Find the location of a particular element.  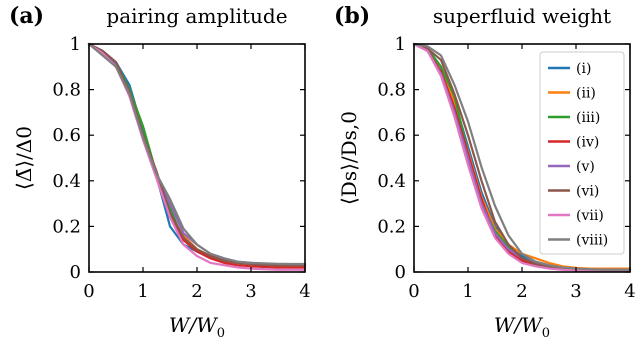

legend-label: (viii) is located at coordinates (592, 241).